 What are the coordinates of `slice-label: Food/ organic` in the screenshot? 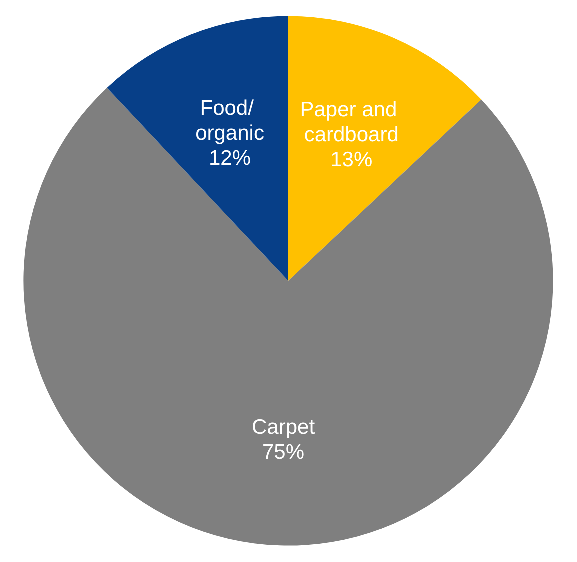 It's located at (230, 120).